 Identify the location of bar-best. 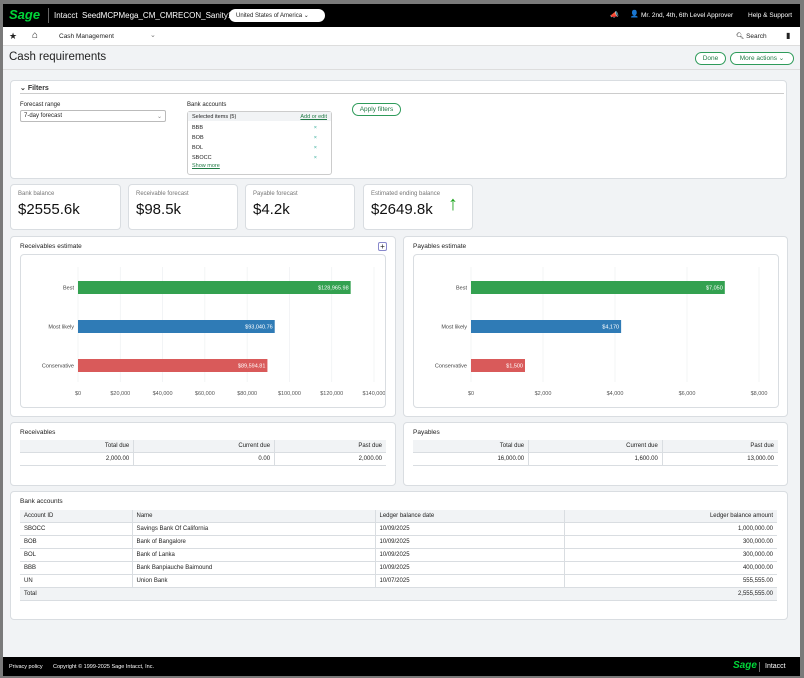
(598, 287).